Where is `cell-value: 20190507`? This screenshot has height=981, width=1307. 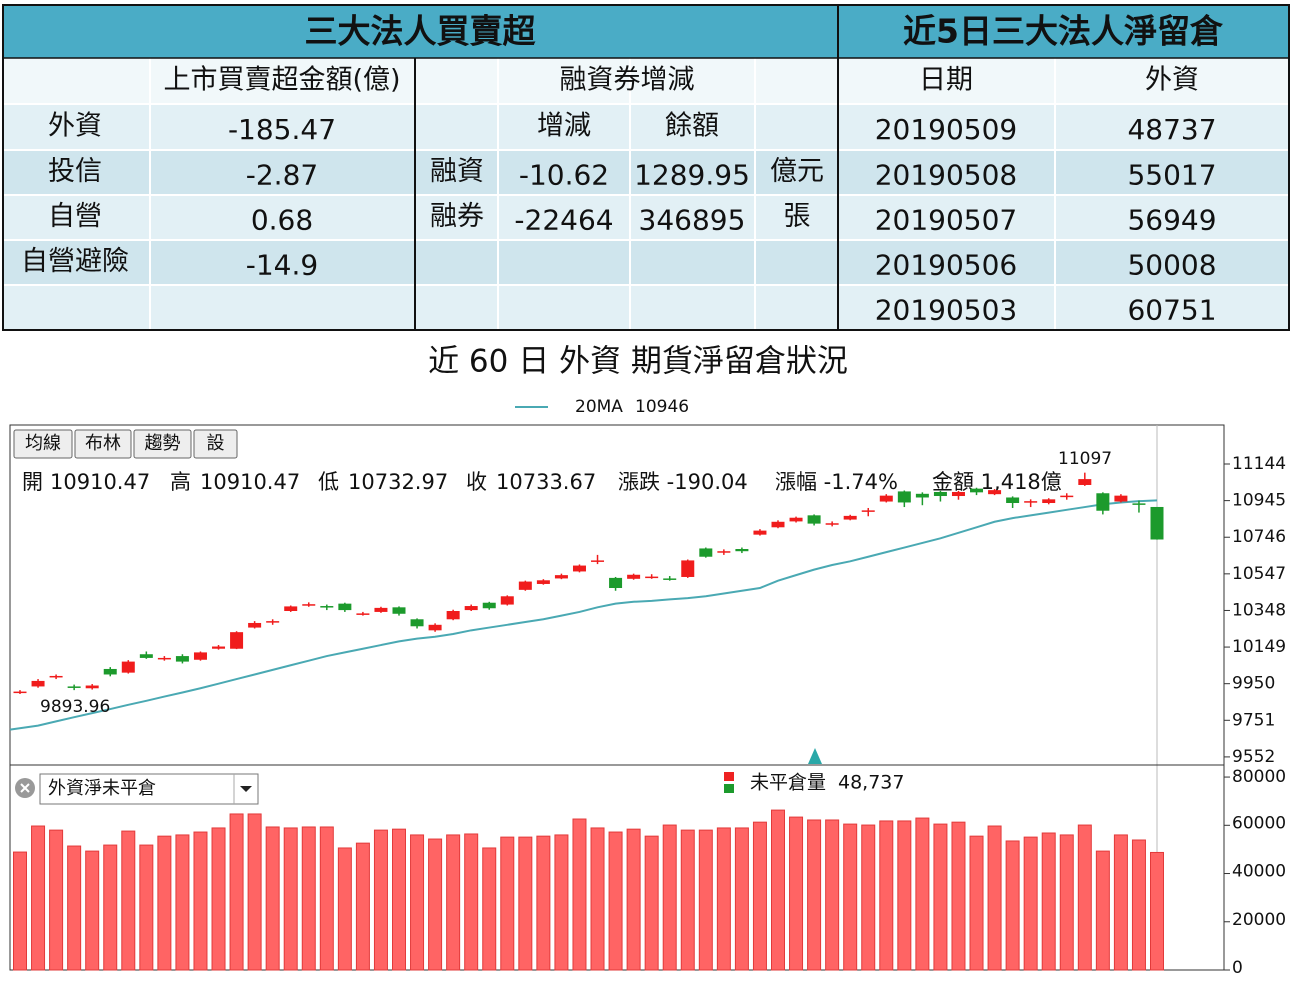 cell-value: 20190507 is located at coordinates (946, 220).